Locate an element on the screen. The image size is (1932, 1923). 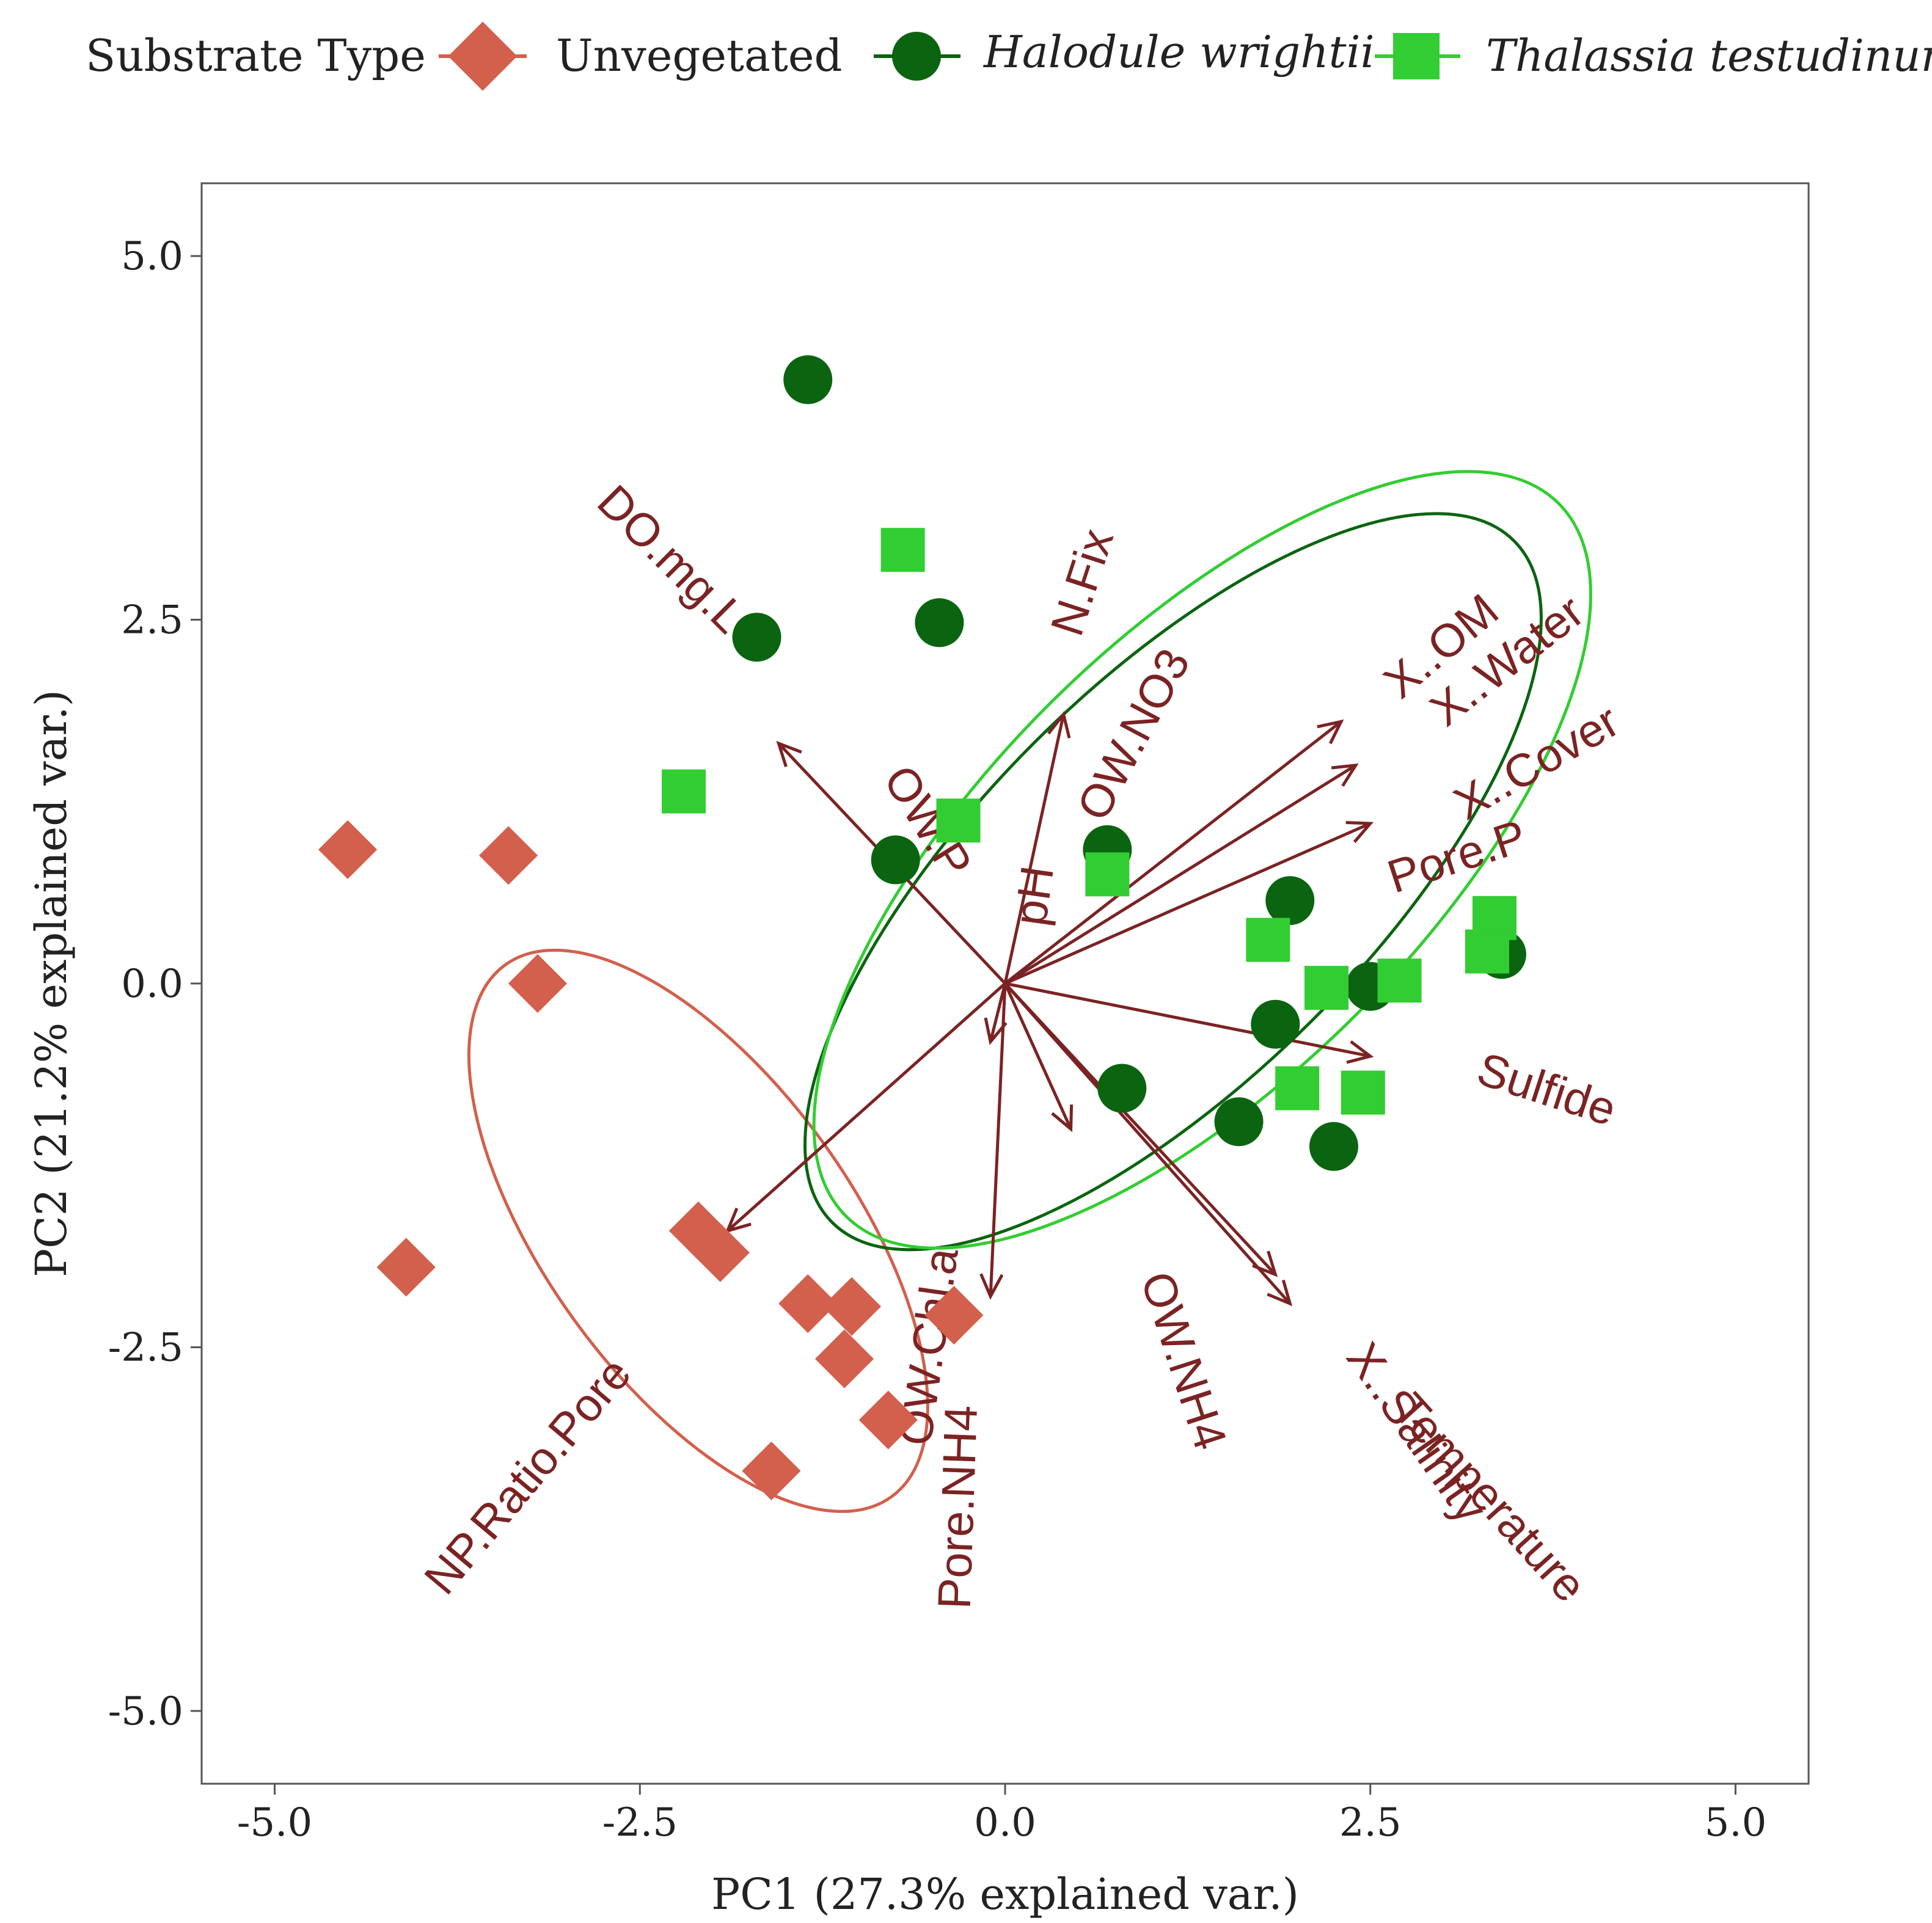
legend-label-unvegetated: Unvegetated is located at coordinates (699, 55).